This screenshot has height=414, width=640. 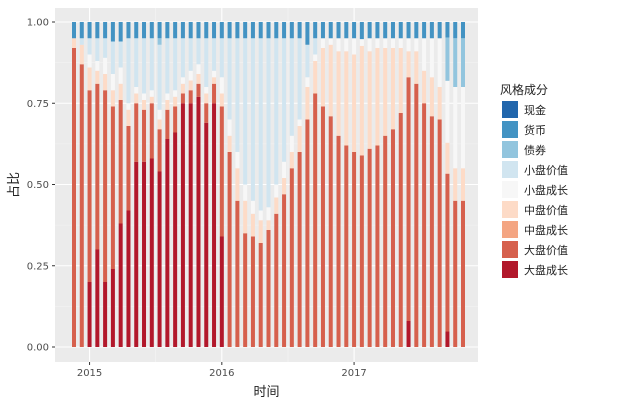 What do you see at coordinates (535, 130) in the screenshot?
I see `legend-label: 货币` at bounding box center [535, 130].